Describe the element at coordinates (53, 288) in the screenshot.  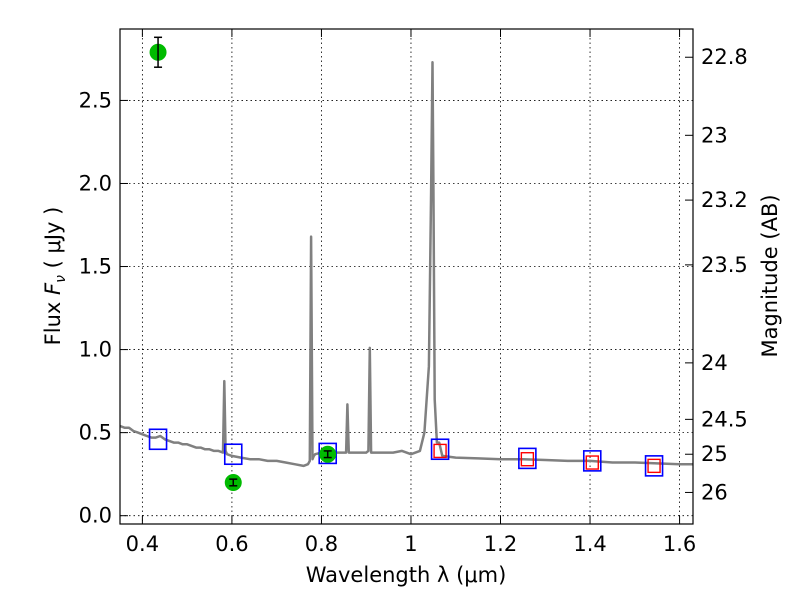
I see `y-label-symbol: F` at that location.